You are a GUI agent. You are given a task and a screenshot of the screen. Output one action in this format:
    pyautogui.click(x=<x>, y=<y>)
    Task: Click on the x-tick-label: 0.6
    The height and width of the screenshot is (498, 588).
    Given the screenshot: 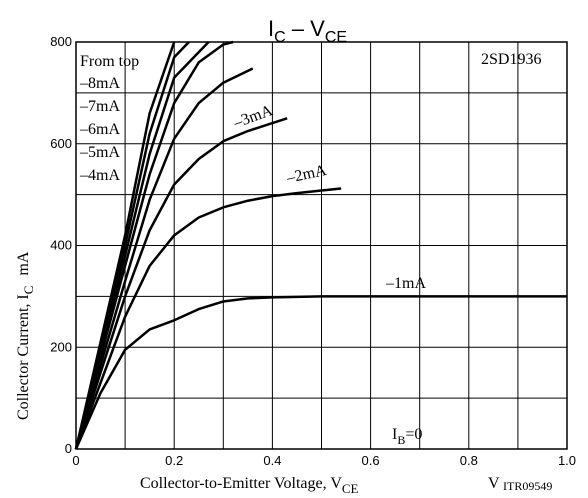 What is the action you would take?
    pyautogui.click(x=371, y=460)
    